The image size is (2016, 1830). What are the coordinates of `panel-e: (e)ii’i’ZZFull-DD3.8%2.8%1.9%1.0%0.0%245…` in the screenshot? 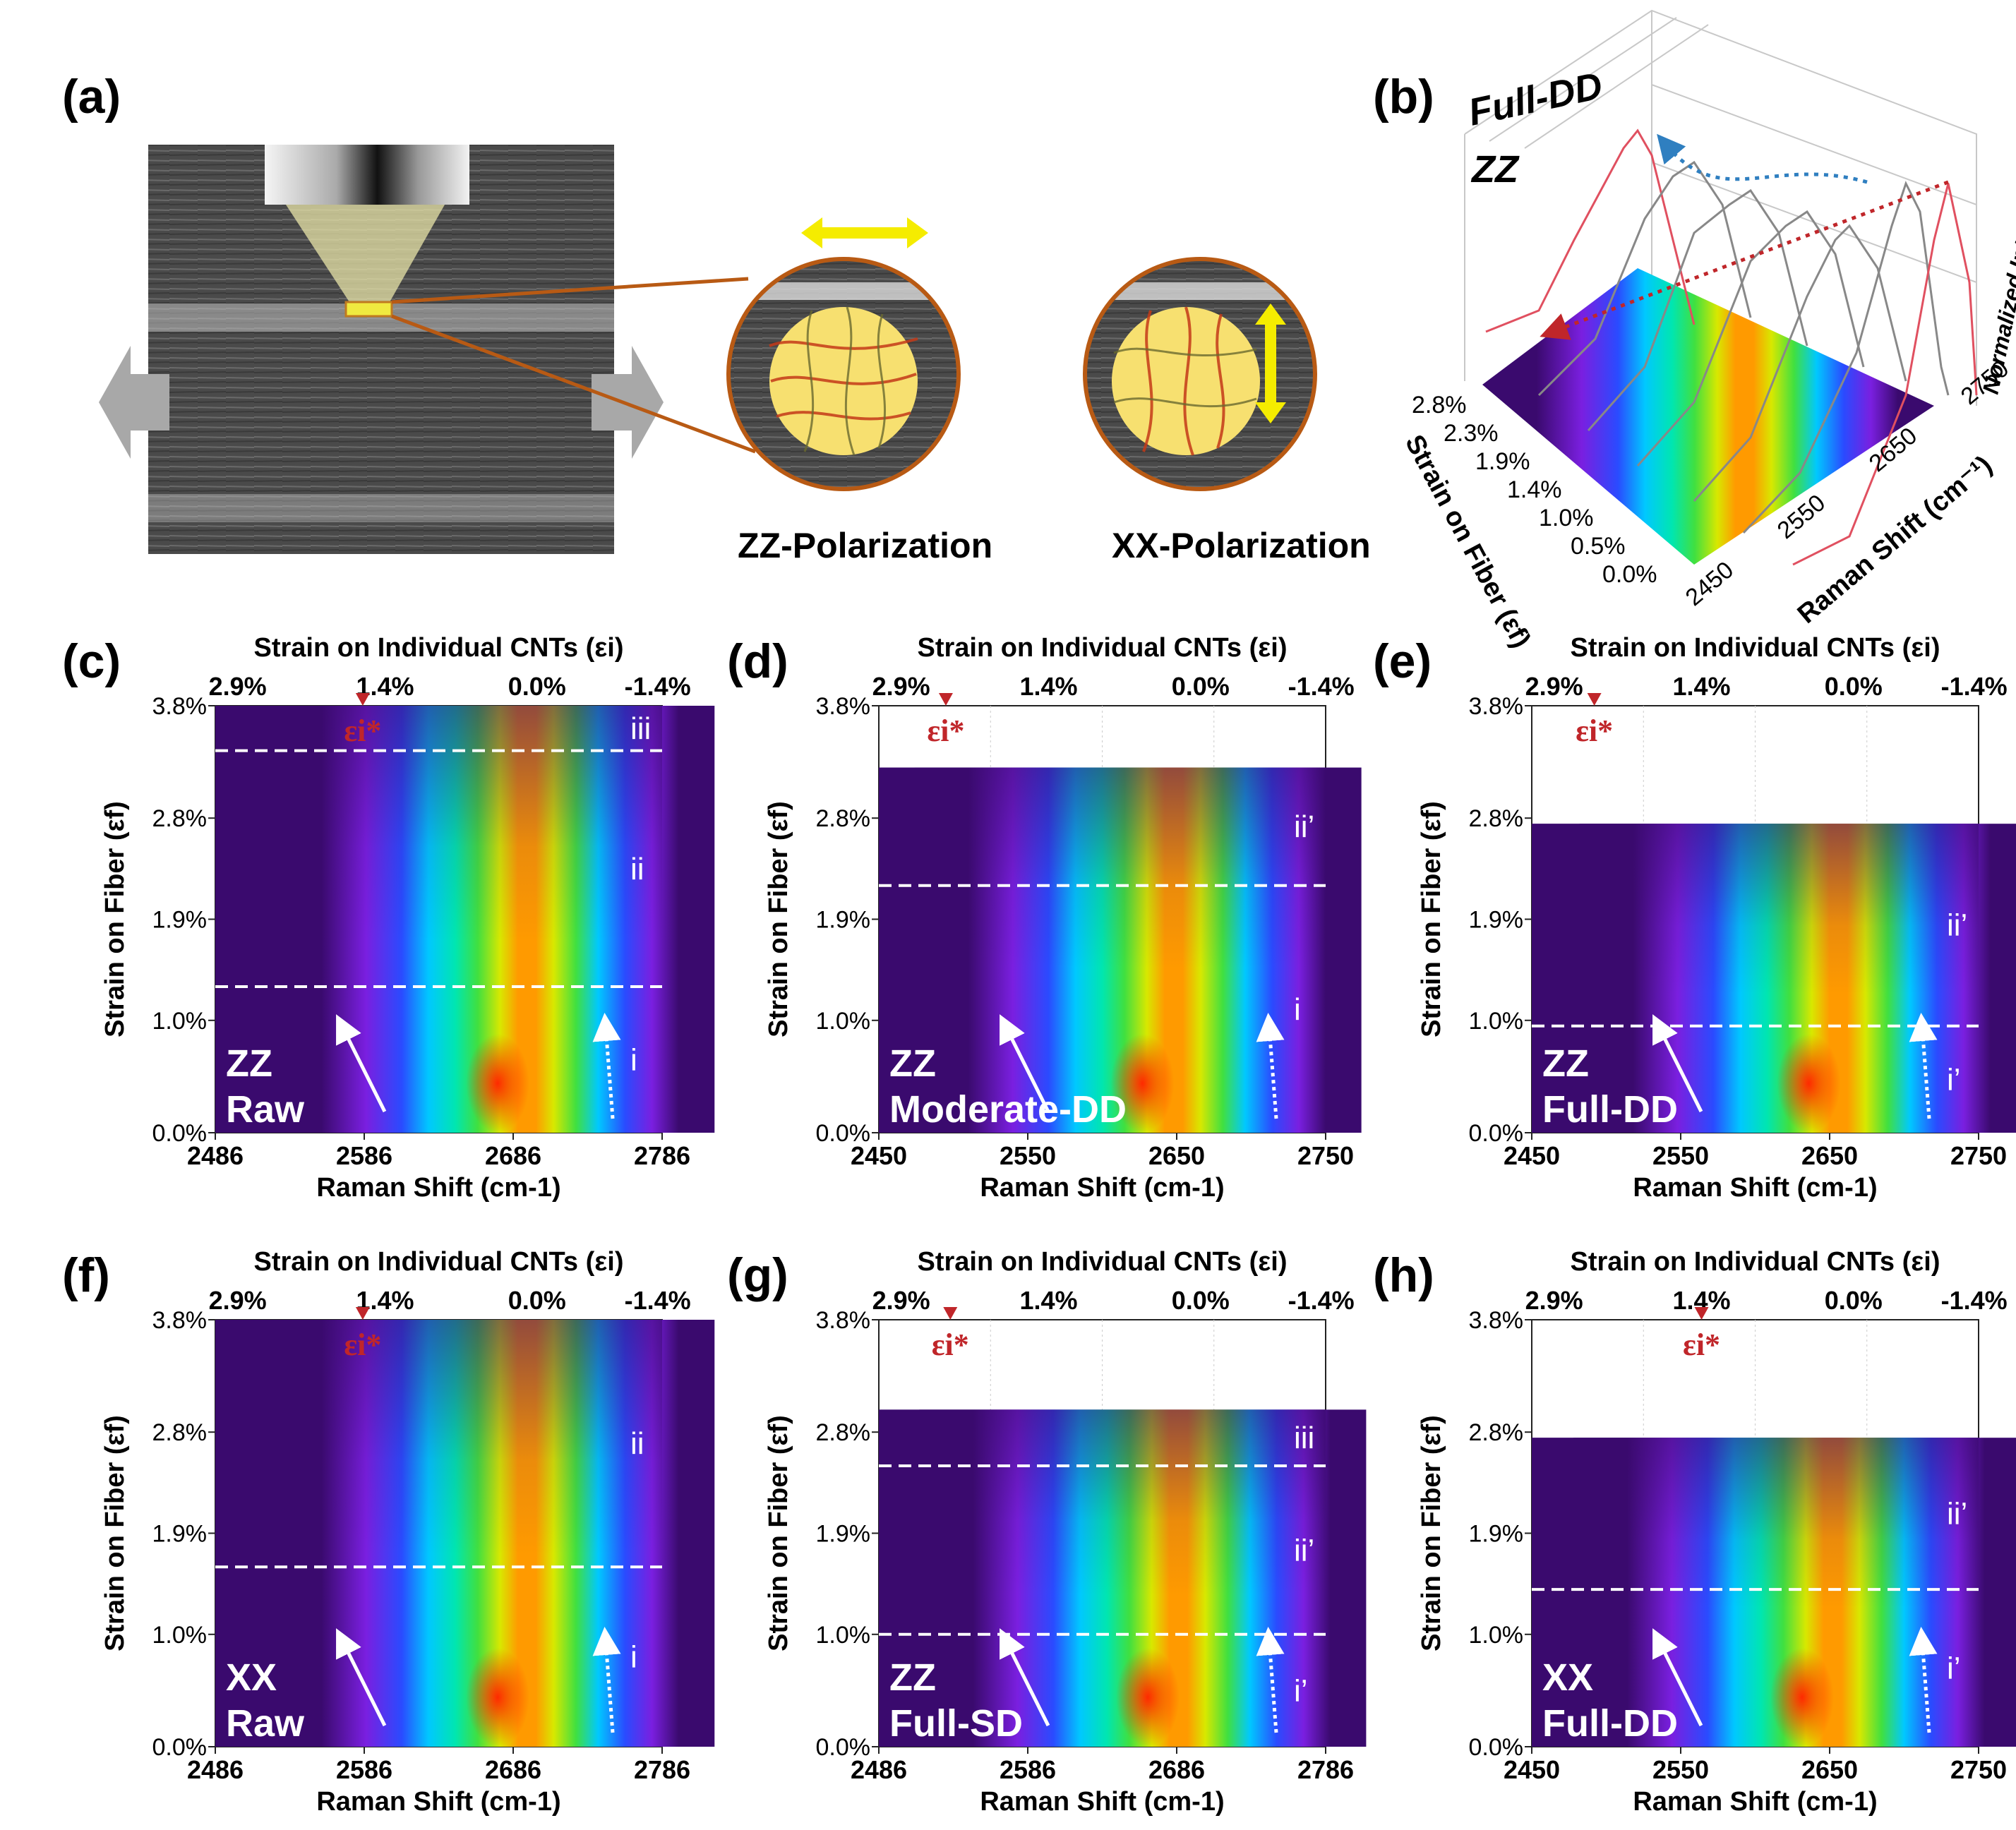 It's located at (1695, 918).